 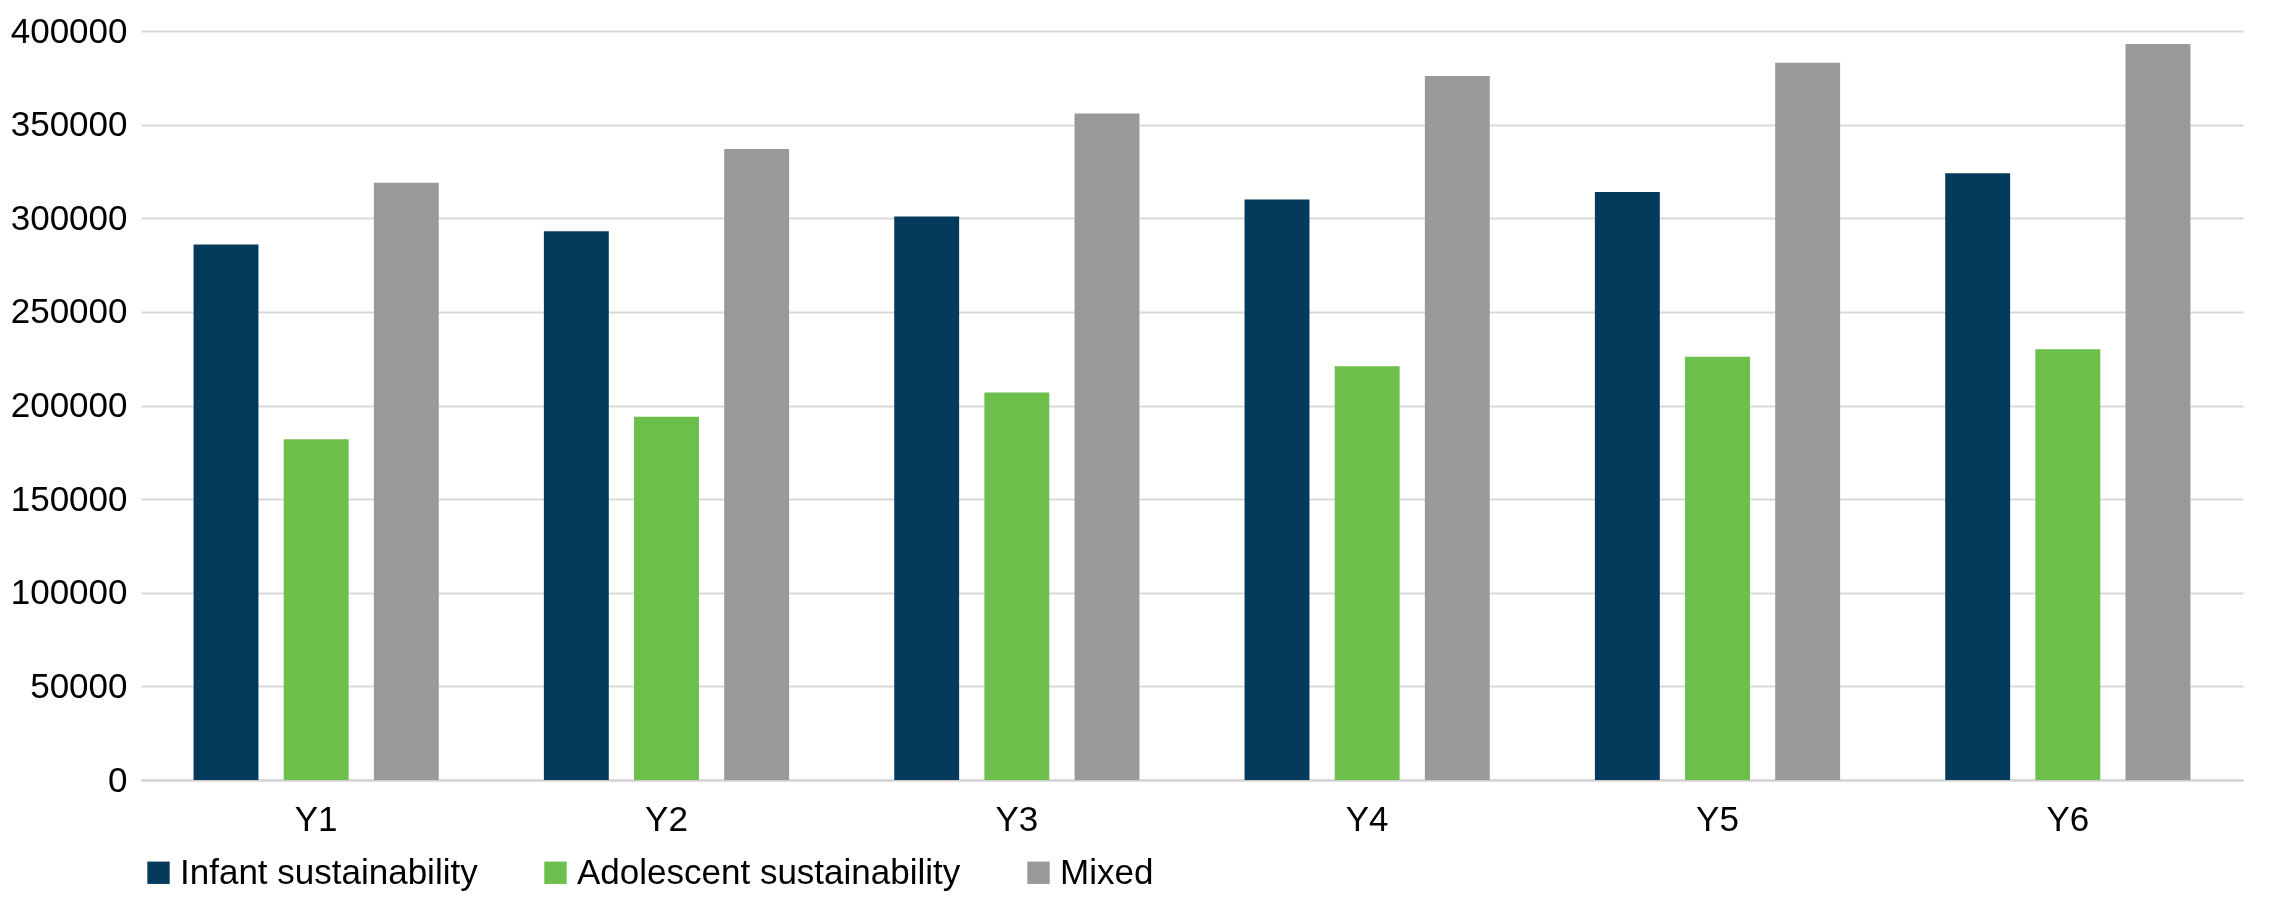 What do you see at coordinates (1717, 818) in the screenshot?
I see `x-tick-label: Y5` at bounding box center [1717, 818].